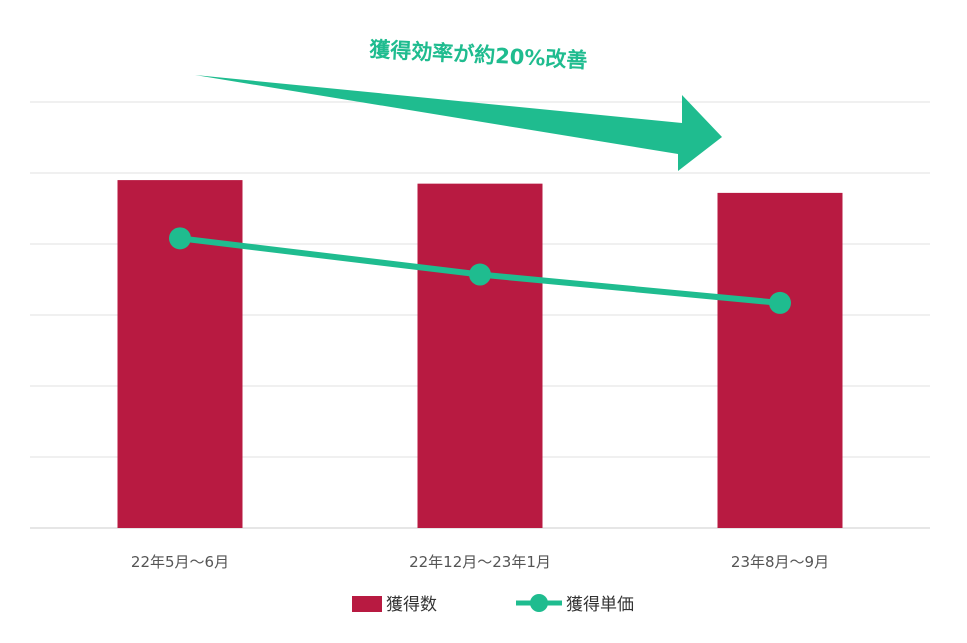  I want to click on improvement-annotation: 獲得効率が約20%改善, so click(458, 104).